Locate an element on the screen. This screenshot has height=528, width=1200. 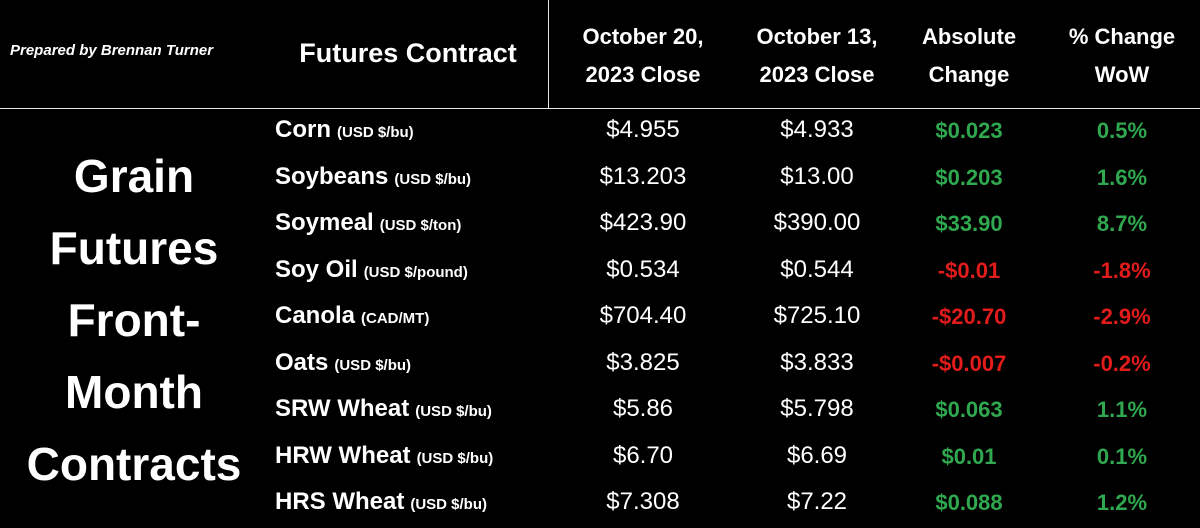
contract-name: HRS Wheat (USD $/bu) is located at coordinates (381, 502).